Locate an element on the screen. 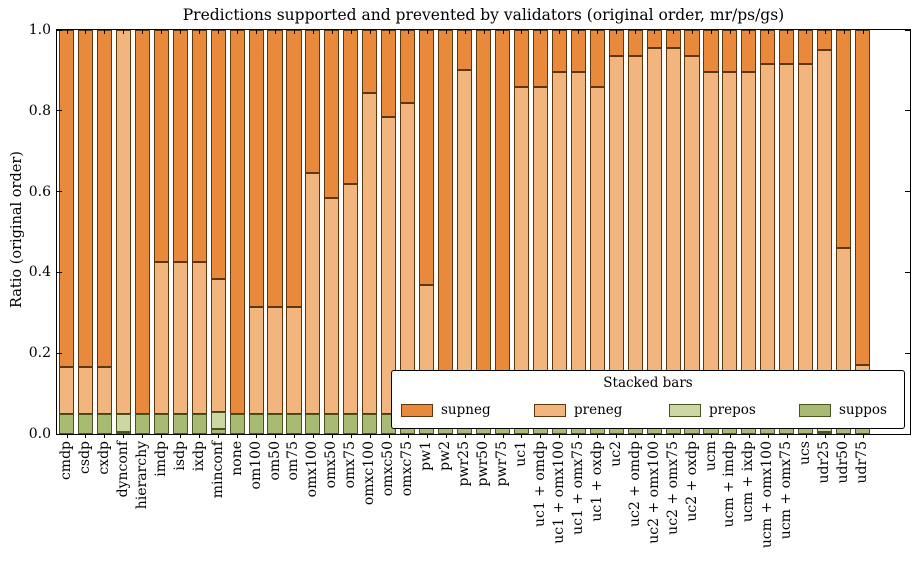  x-tick-label: uc2 + omdp is located at coordinates (634, 484).